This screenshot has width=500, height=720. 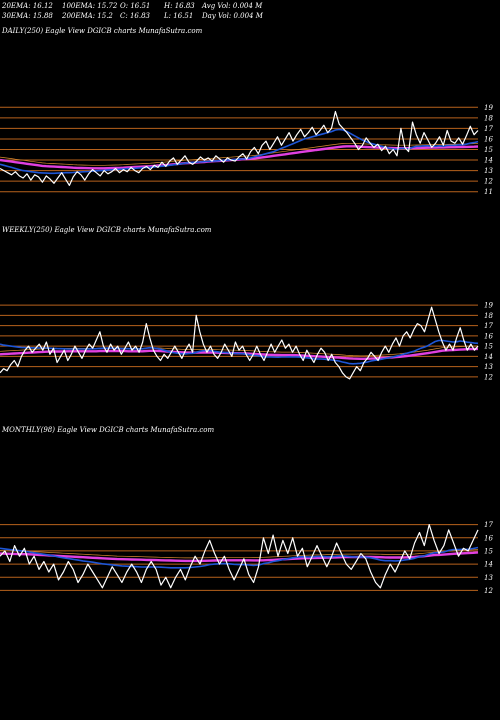 I want to click on monthly-price-line, so click(x=239, y=556).